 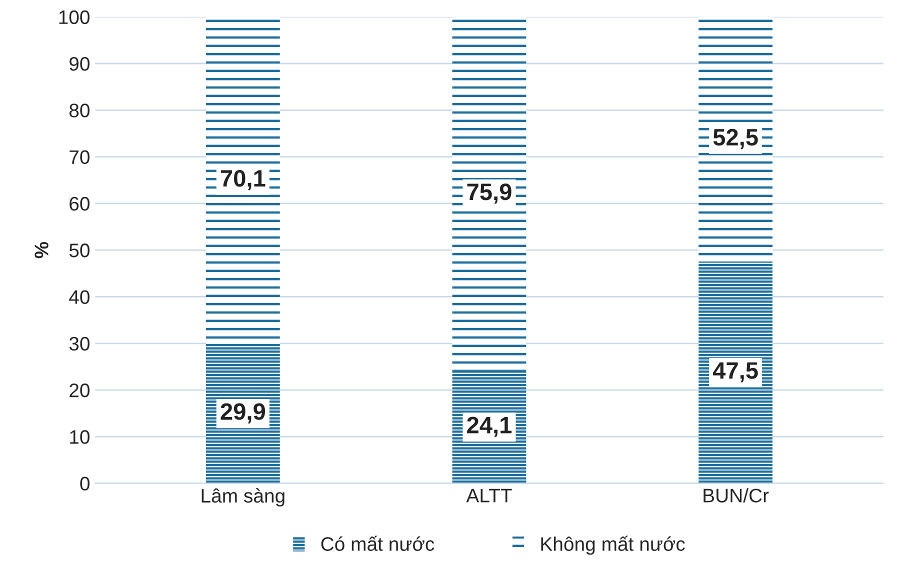 What do you see at coordinates (80, 390) in the screenshot?
I see `y-tick-label: 20` at bounding box center [80, 390].